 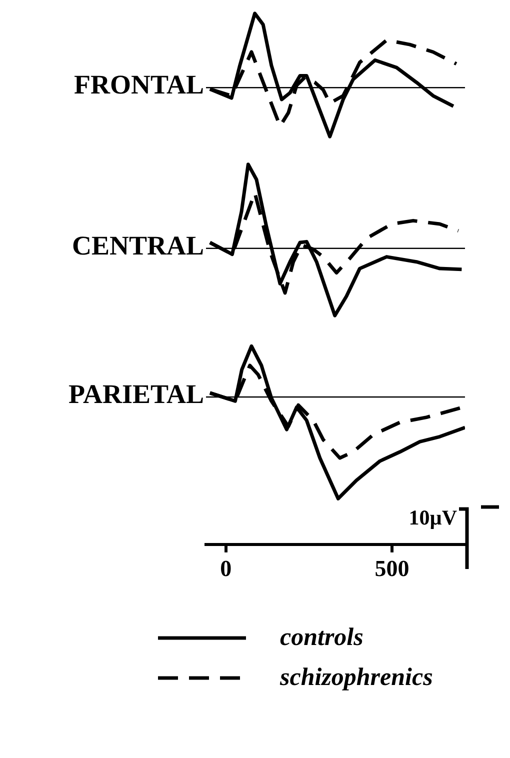 I want to click on y-axis-title: PARIETAL, so click(x=136, y=393).